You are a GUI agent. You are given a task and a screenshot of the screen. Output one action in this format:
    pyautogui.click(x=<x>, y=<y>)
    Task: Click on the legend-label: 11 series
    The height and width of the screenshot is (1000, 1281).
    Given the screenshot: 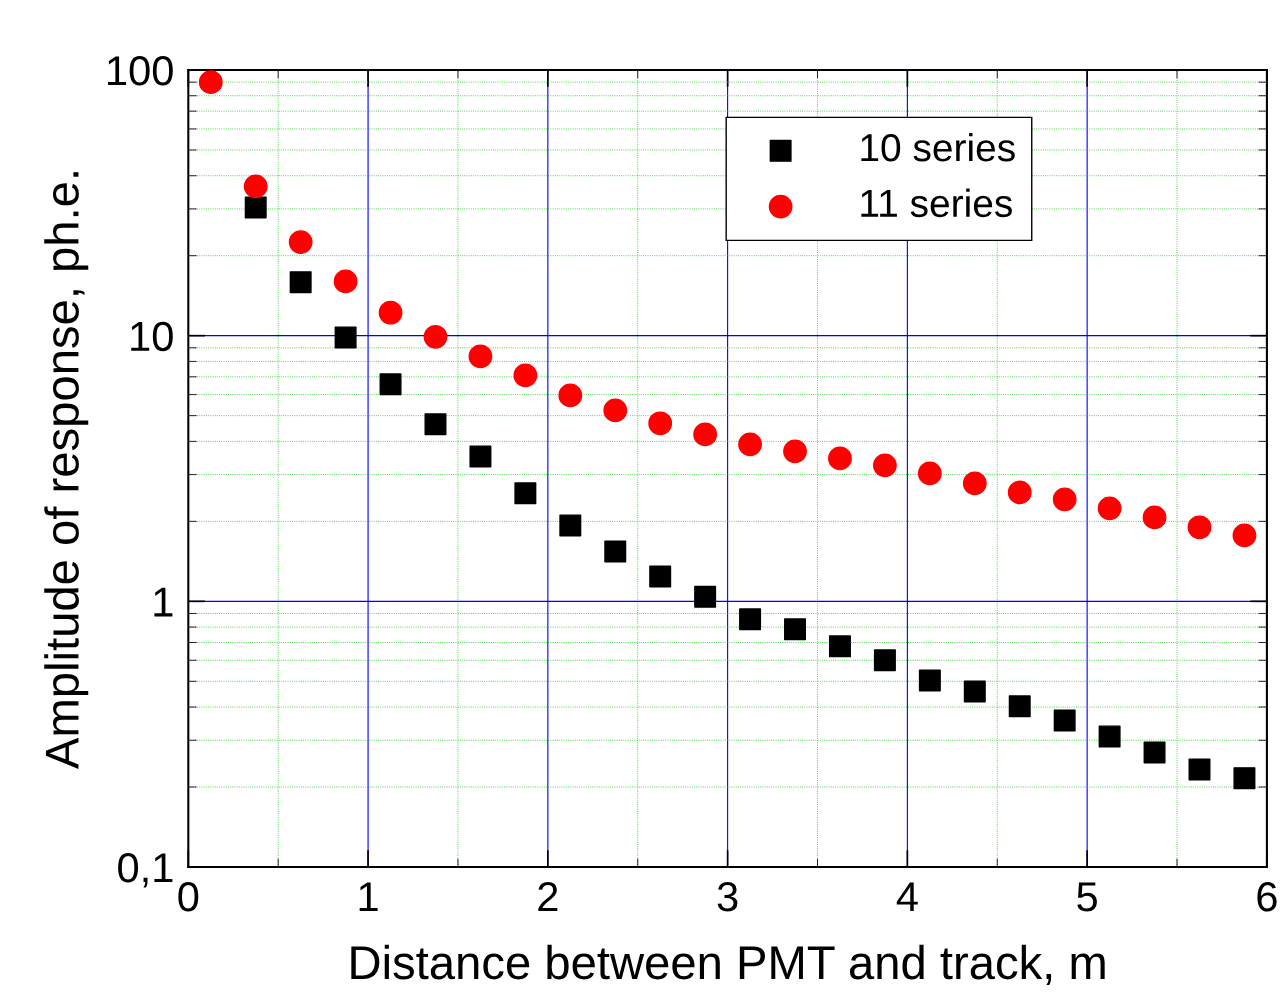 What is the action you would take?
    pyautogui.click(x=936, y=203)
    